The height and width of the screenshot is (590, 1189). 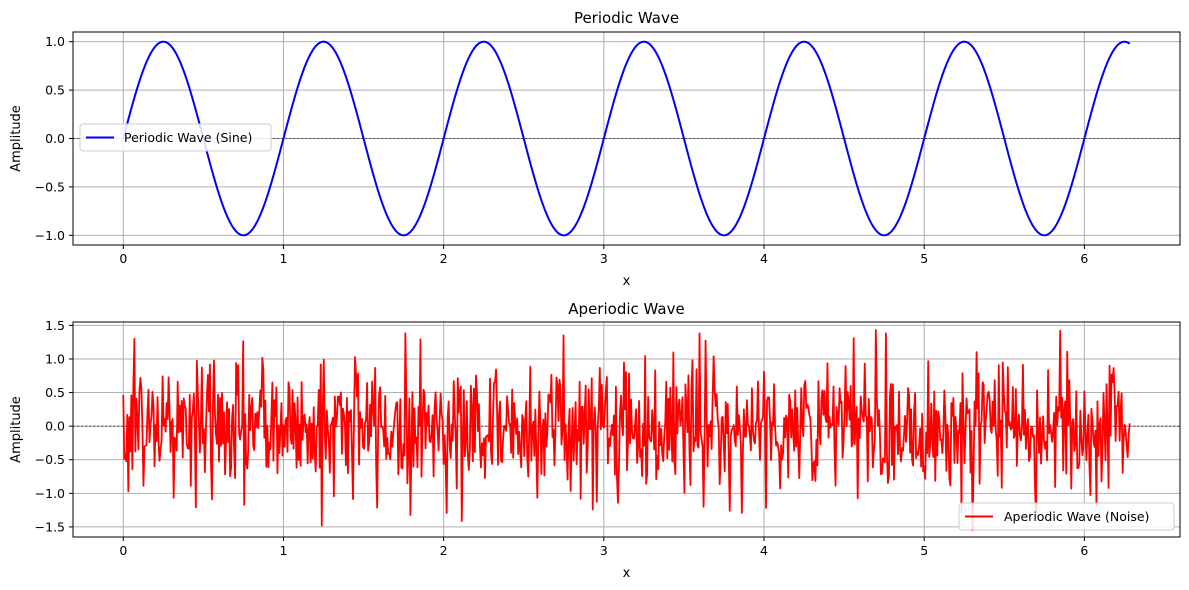 What do you see at coordinates (444, 258) in the screenshot?
I see `periodic-xtick-label: 2` at bounding box center [444, 258].